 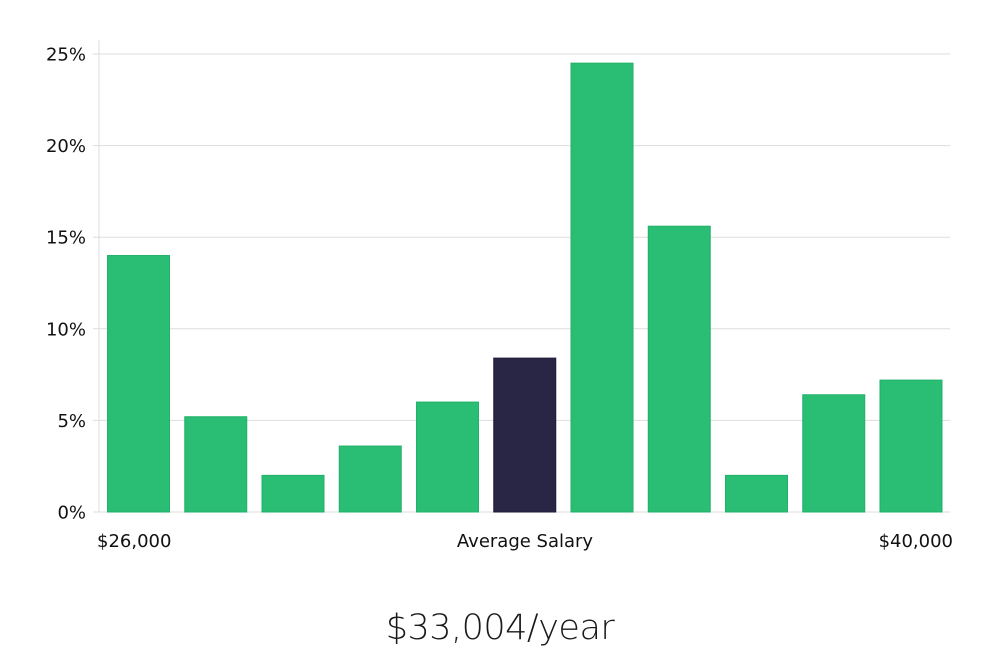 What do you see at coordinates (71, 421) in the screenshot?
I see `y-tick-label: 5%` at bounding box center [71, 421].